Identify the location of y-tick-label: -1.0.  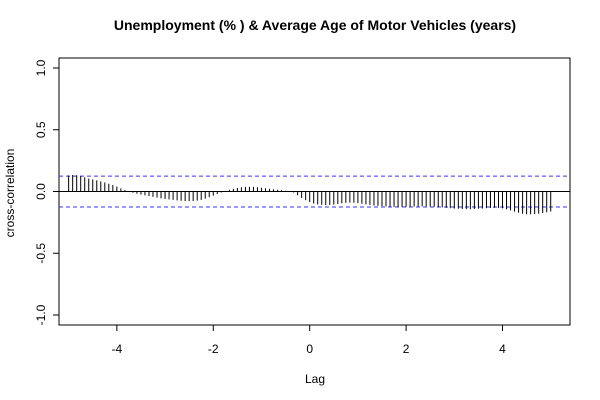
(41, 314).